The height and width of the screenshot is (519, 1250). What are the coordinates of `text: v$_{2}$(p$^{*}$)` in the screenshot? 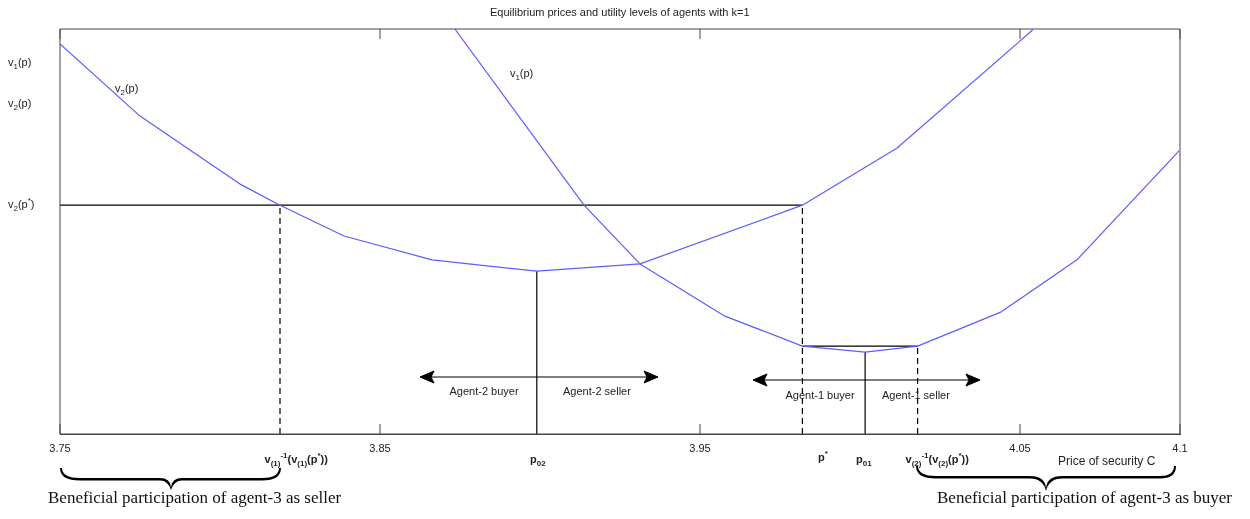 It's located at (21, 205).